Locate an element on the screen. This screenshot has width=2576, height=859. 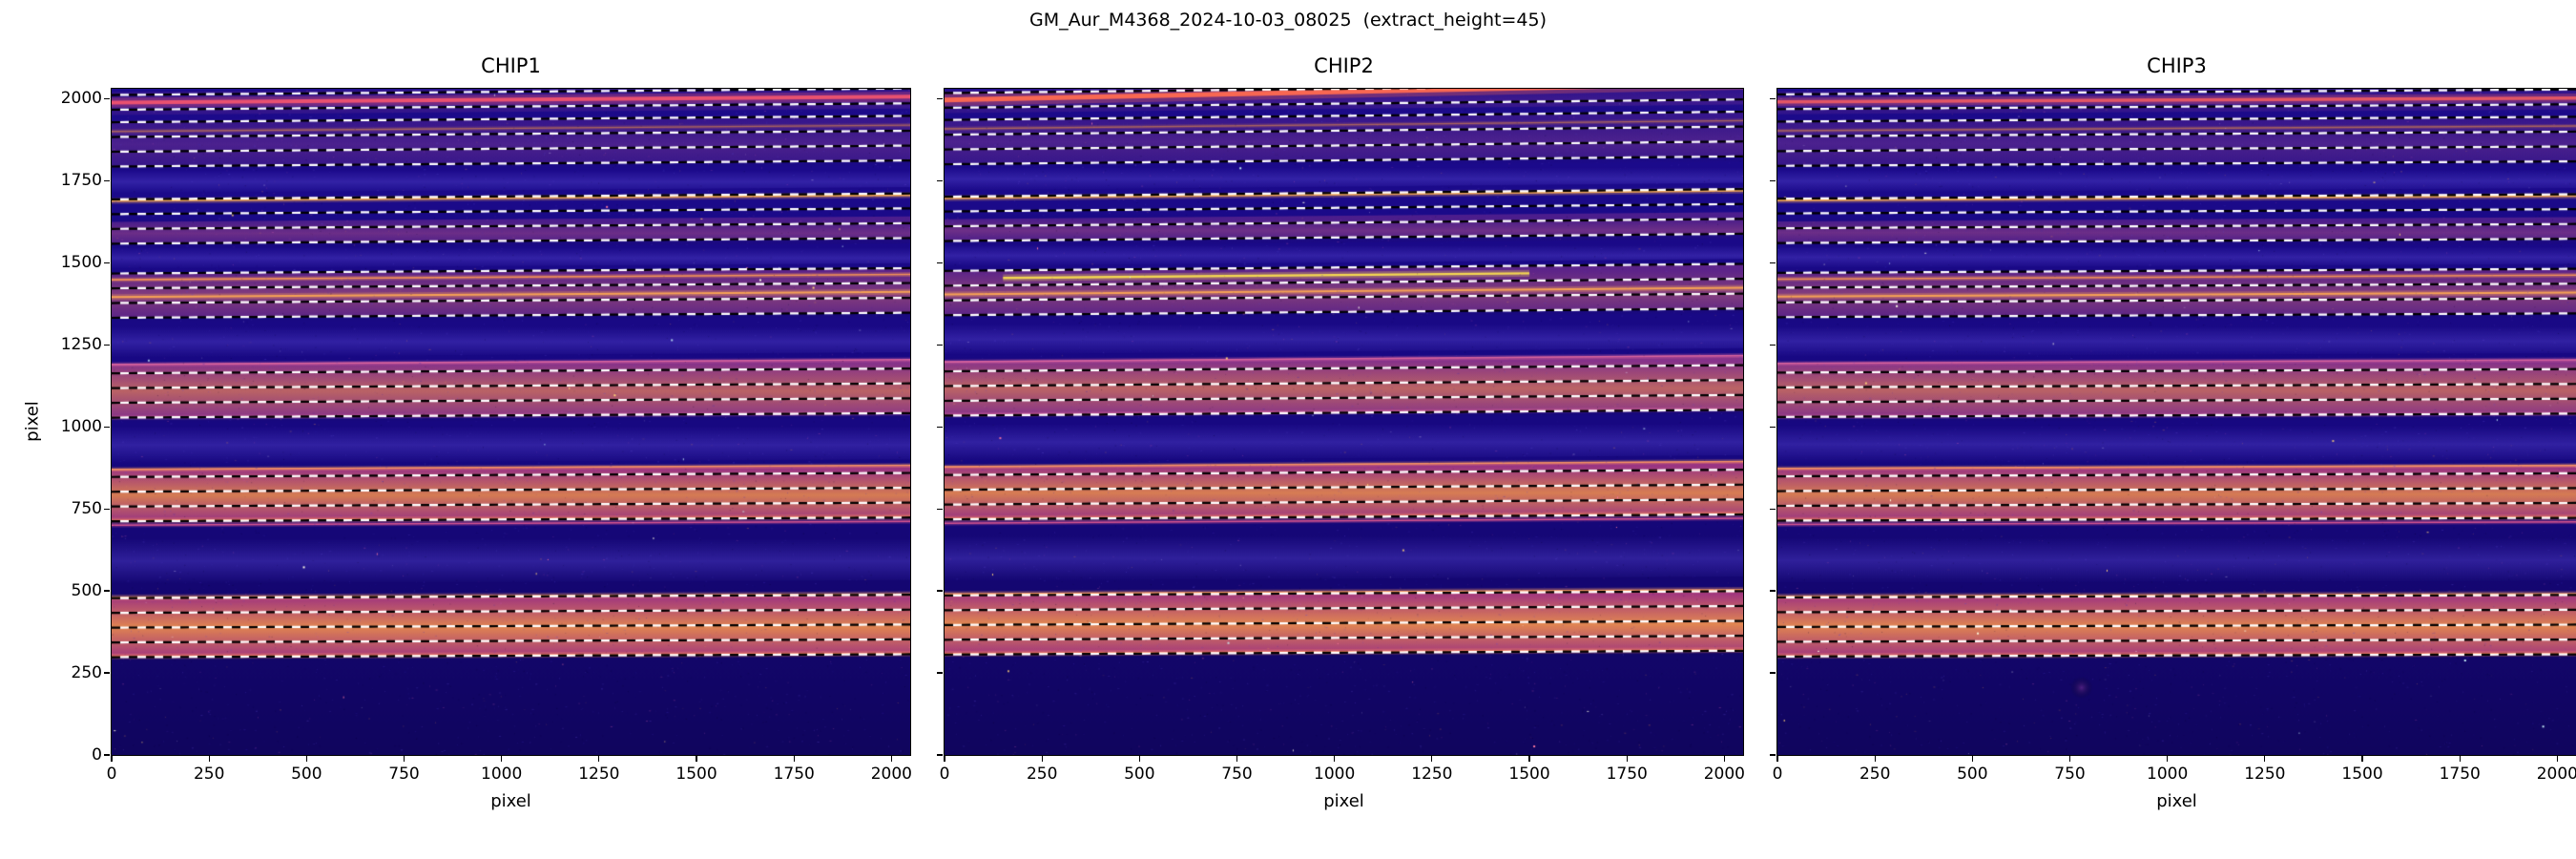
chip2-title: CHIP2 is located at coordinates (1344, 65).